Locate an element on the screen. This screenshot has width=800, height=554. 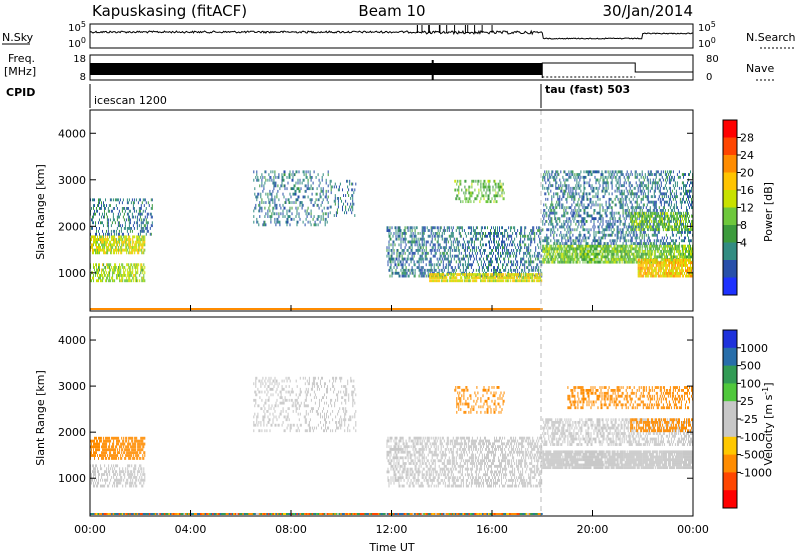
noise-left-tick-high: 105 is located at coordinates (77, 27).